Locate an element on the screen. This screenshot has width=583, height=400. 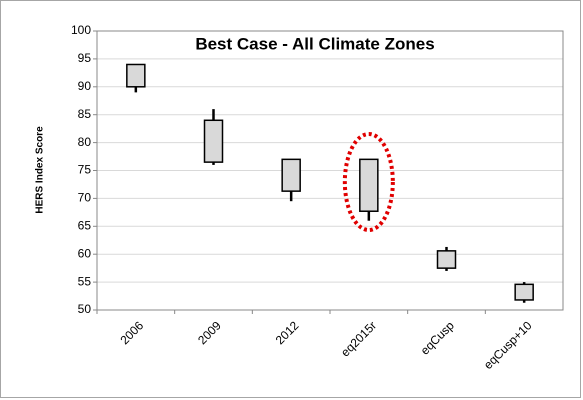
y-tick-label: 85 is located at coordinates (85, 114).